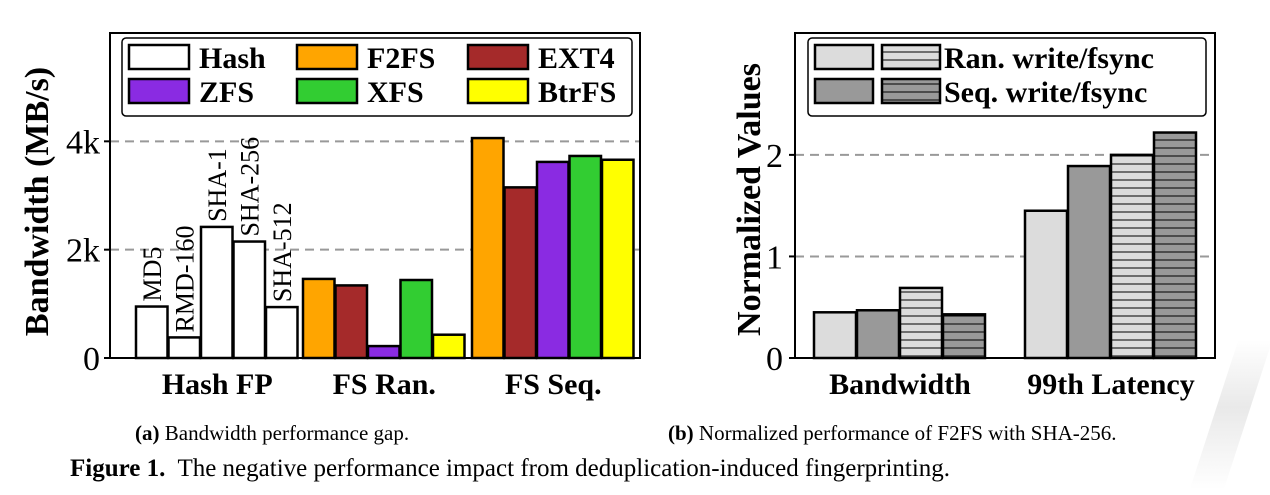  I want to click on subcaption-a-prefix: (a), so click(147, 433).